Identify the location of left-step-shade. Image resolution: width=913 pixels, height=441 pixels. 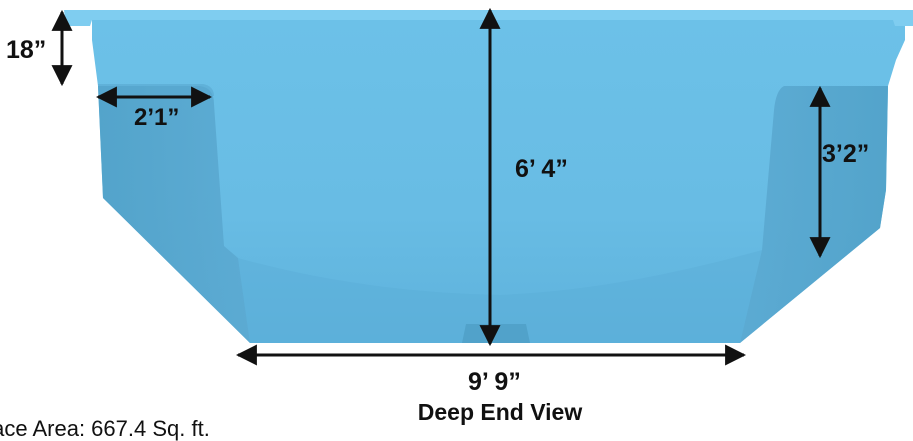
(174, 214).